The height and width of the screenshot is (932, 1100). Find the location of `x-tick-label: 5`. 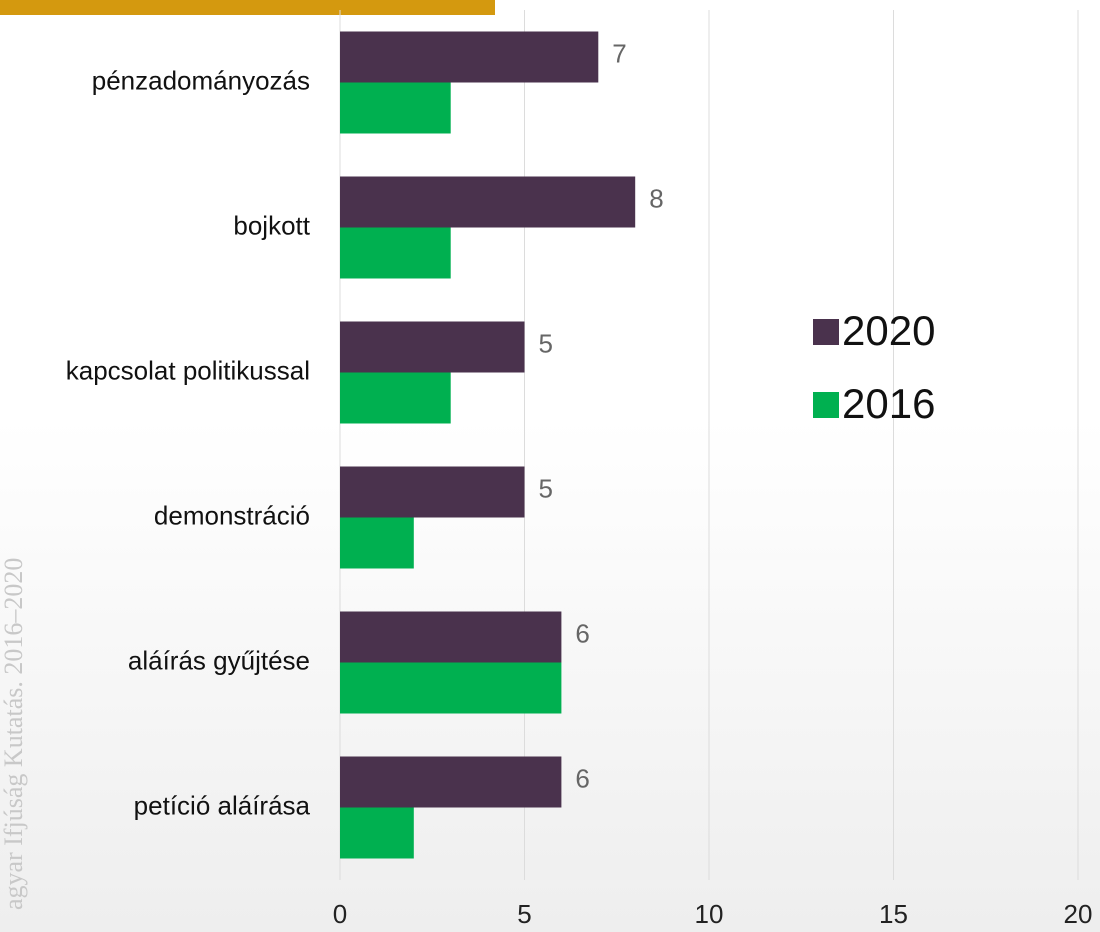

x-tick-label: 5 is located at coordinates (524, 914).